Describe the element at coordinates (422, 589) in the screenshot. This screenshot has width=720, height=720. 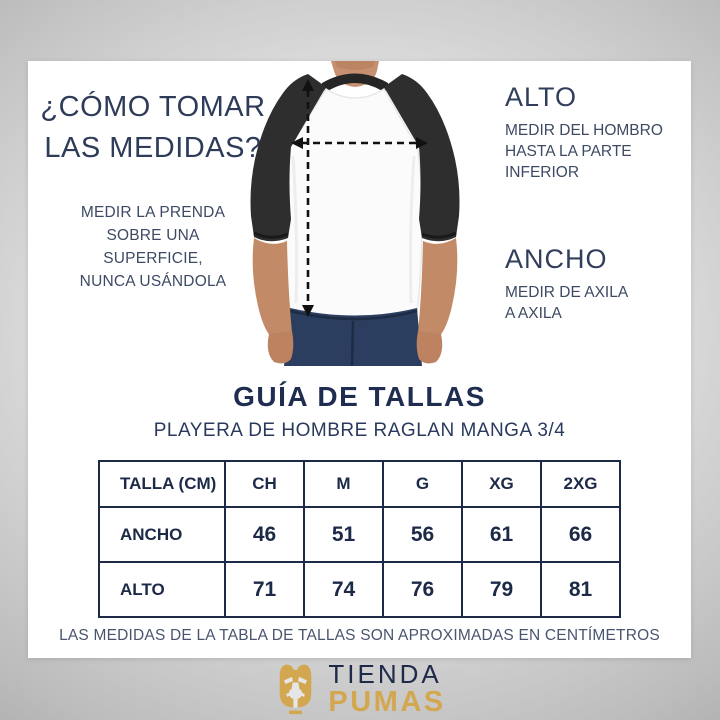
I see `alto-g: 76` at that location.